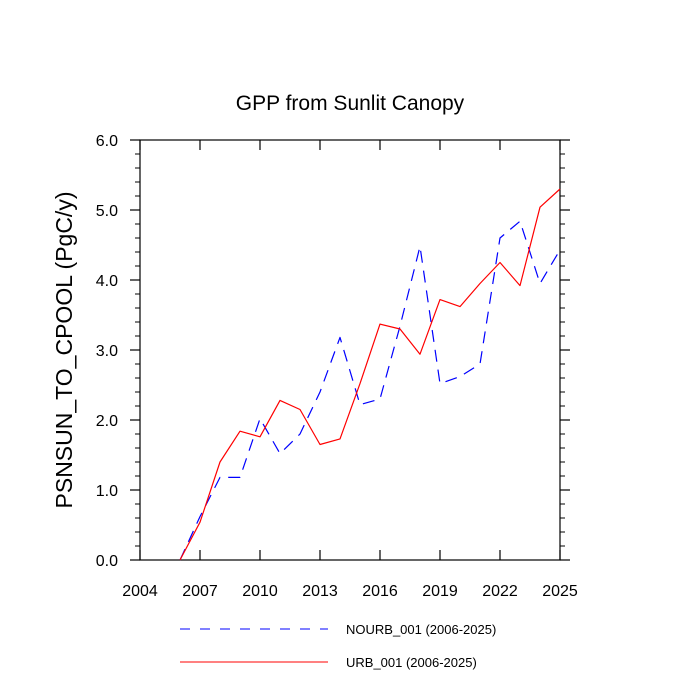 The image size is (700, 700). I want to click on y-tick-label: 3.0, so click(107, 351).